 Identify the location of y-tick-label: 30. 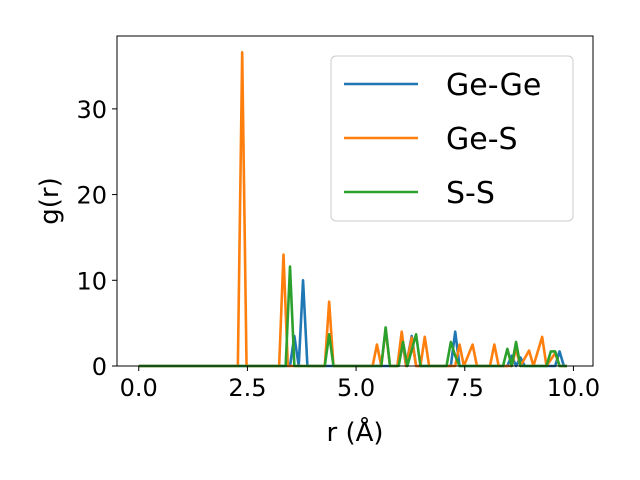
(91, 110).